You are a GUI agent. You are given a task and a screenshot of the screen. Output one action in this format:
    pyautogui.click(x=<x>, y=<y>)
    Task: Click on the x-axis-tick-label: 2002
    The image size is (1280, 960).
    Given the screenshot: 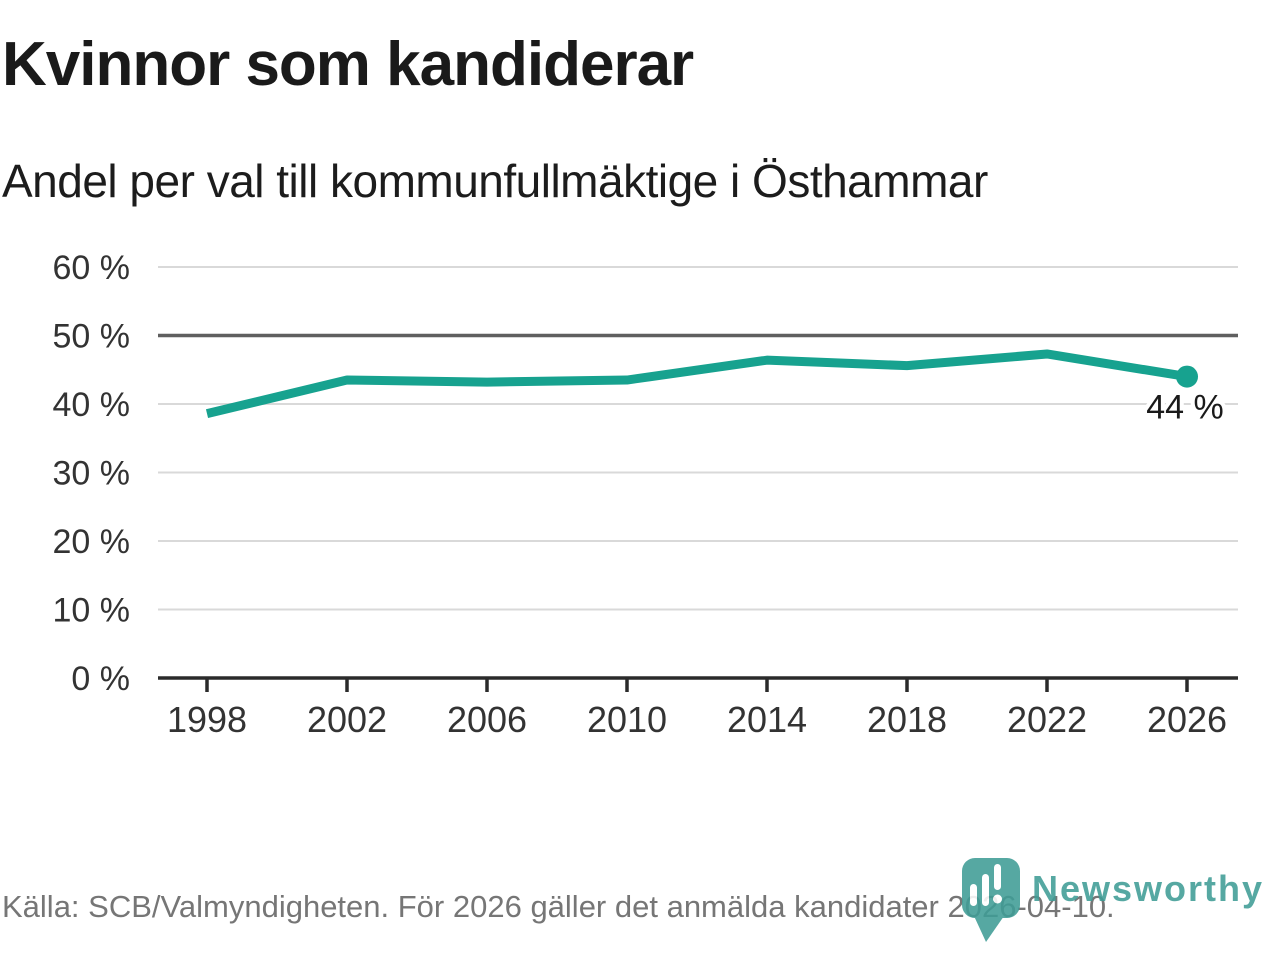 What is the action you would take?
    pyautogui.click(x=347, y=719)
    